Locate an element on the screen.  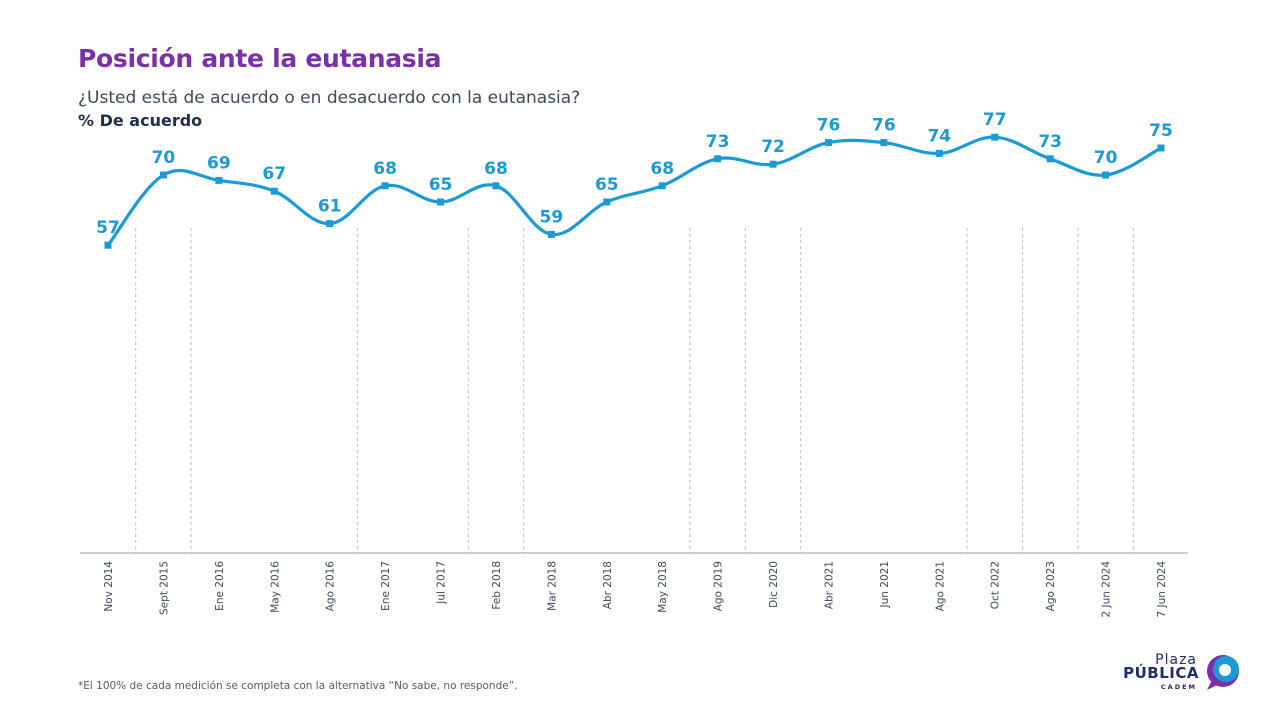
cadem-logo: Plaza PÚBLICA CADEM is located at coordinates (1182, 673).